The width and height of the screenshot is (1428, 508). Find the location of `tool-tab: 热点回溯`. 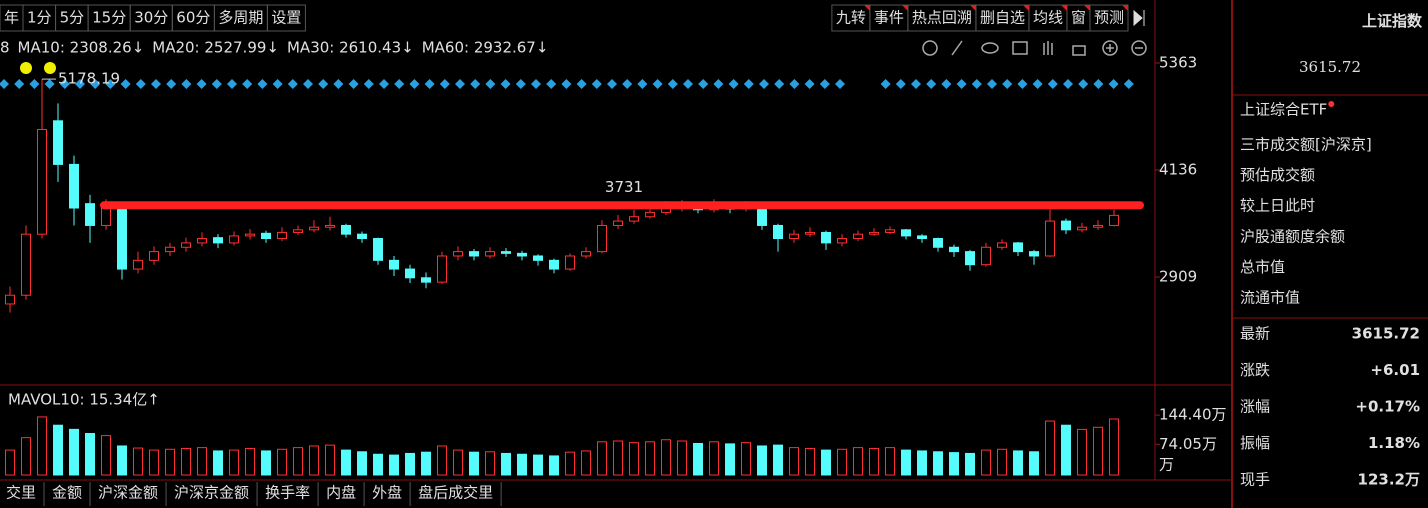

tool-tab: 热点回溯 is located at coordinates (942, 18).